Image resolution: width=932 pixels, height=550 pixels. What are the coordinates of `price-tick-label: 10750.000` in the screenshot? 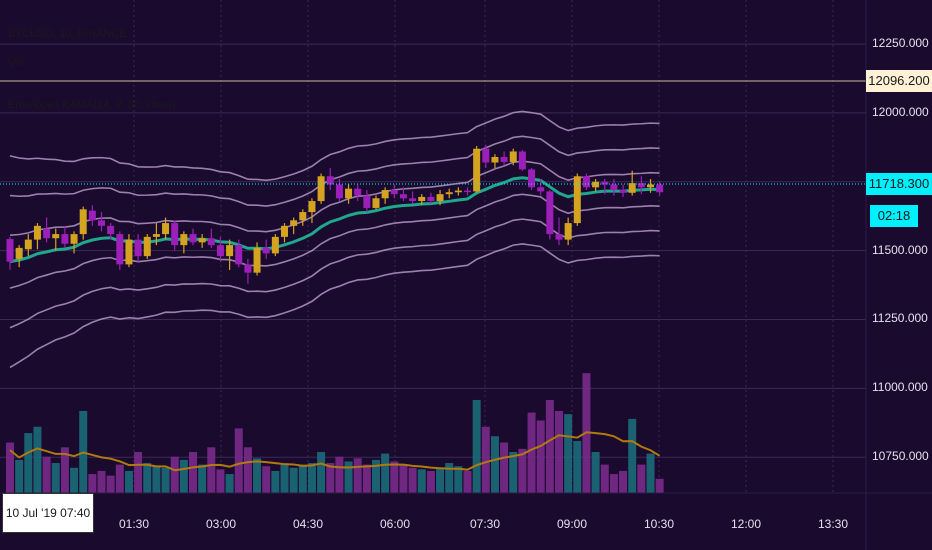 It's located at (900, 456).